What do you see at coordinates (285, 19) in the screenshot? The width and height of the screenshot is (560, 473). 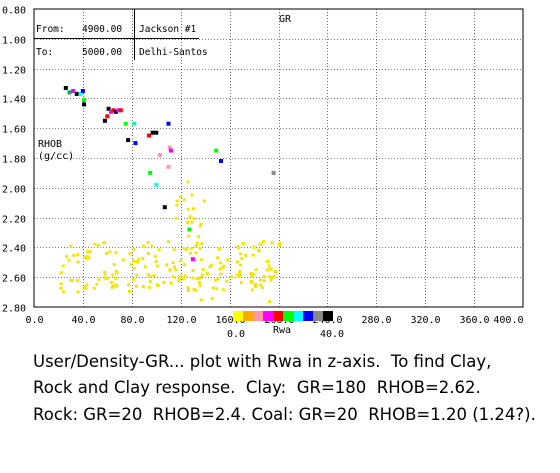 I see `x-axis-title: GR` at bounding box center [285, 19].